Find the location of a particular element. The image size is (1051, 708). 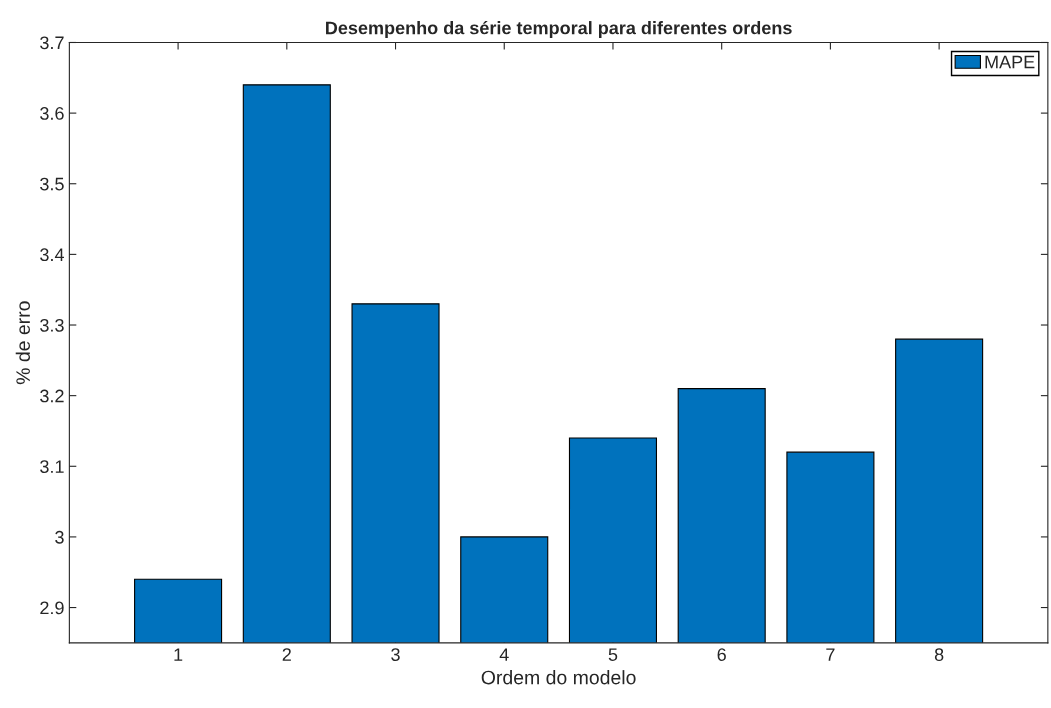

legend-label: MAPE is located at coordinates (1010, 62).